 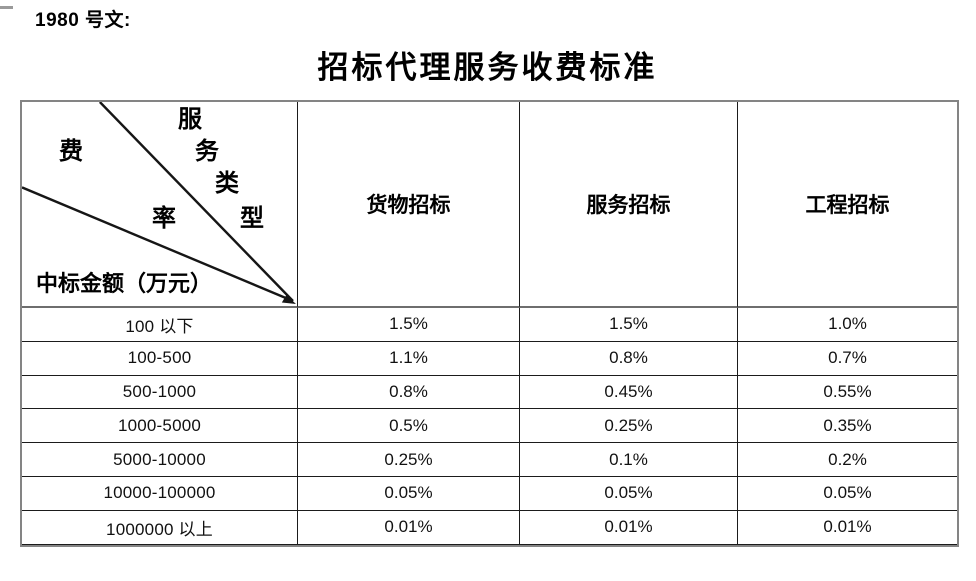 What do you see at coordinates (160, 392) in the screenshot?
I see `amount-cell: 500-1000` at bounding box center [160, 392].